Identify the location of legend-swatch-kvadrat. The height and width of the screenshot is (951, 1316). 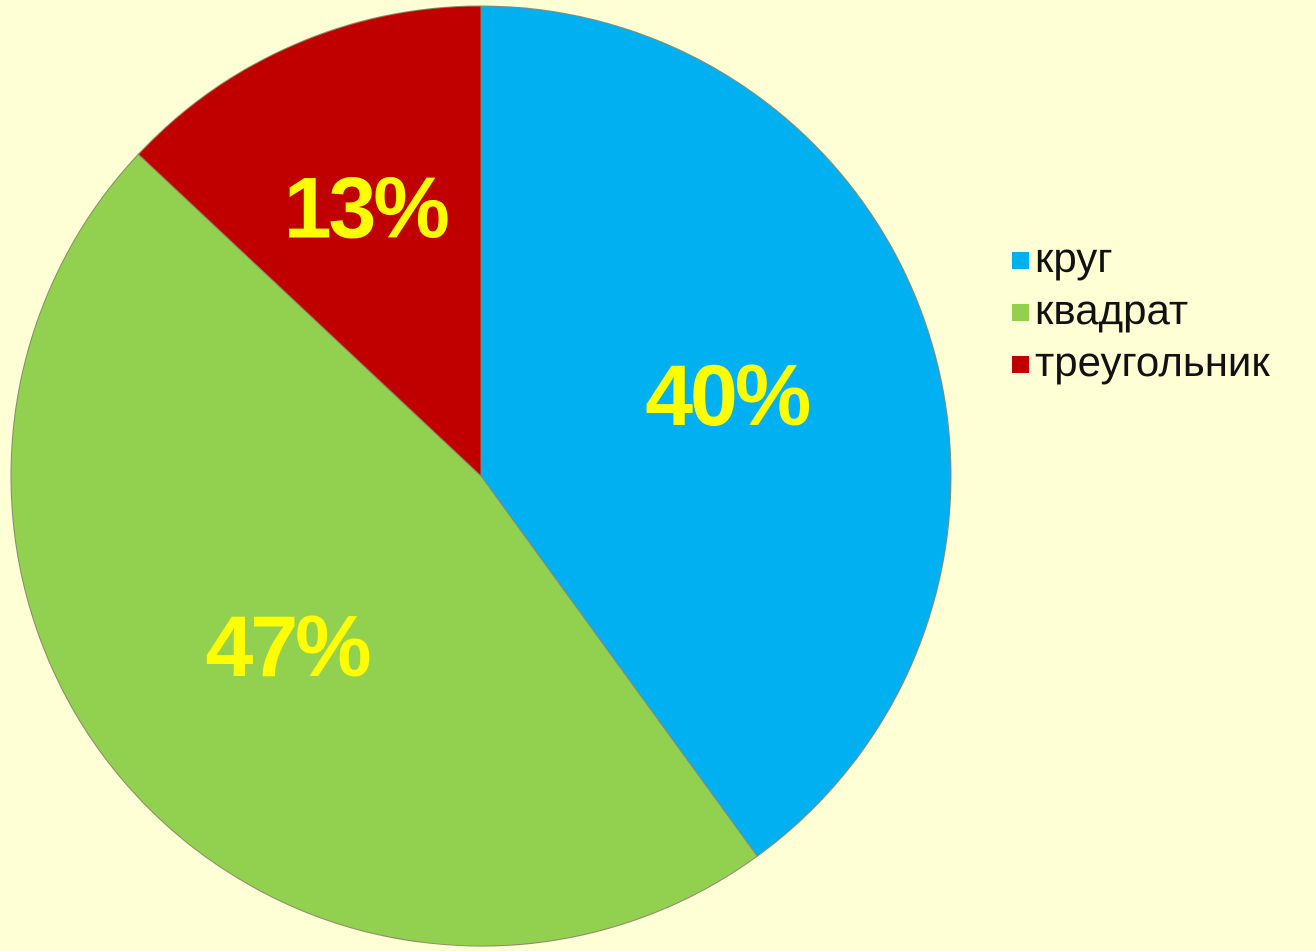
(1020, 312).